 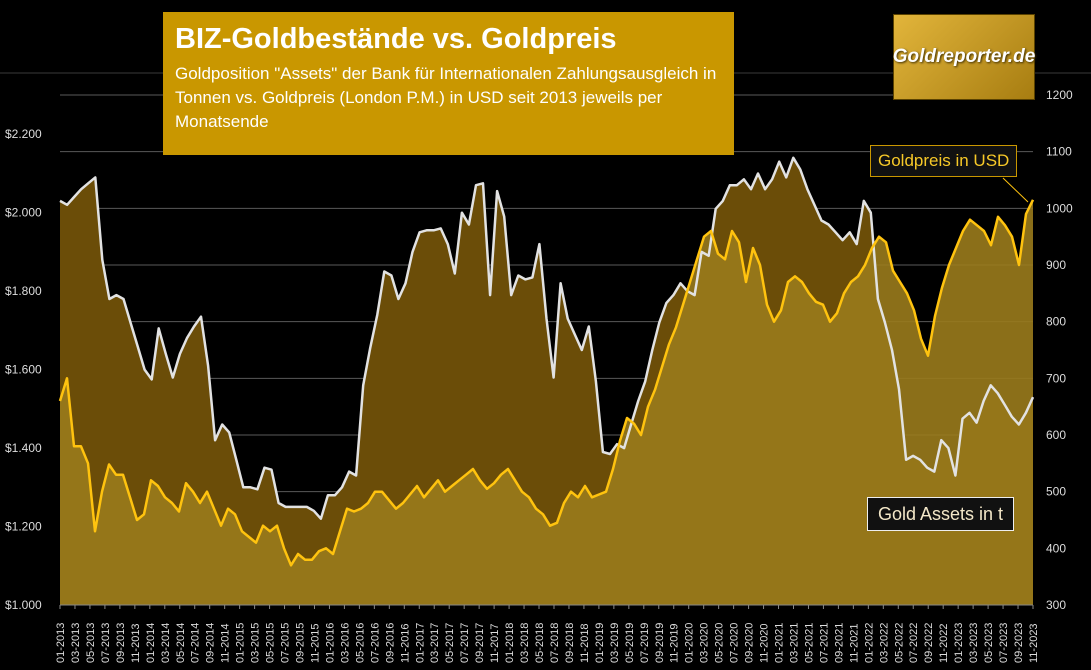 What do you see at coordinates (794, 643) in the screenshot?
I see `x-tick-label: 03-2021` at bounding box center [794, 643].